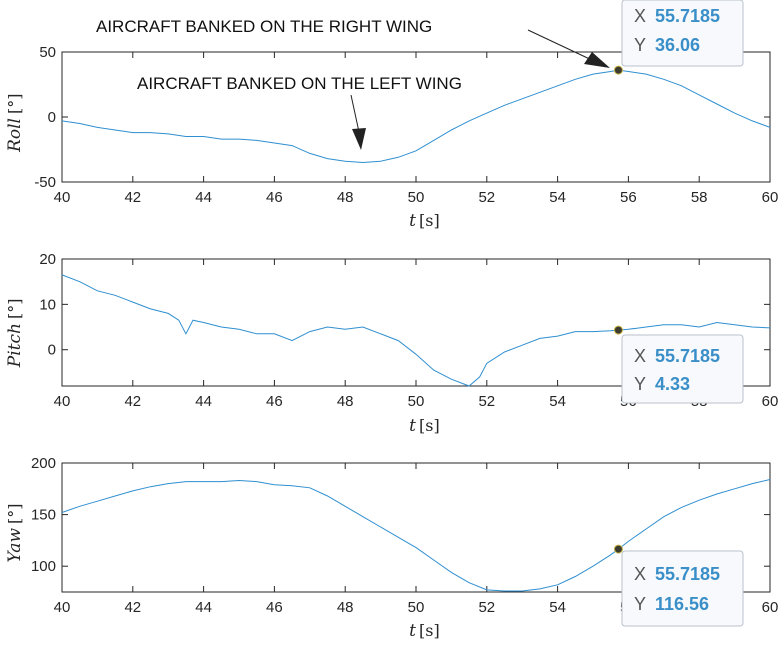  What do you see at coordinates (345, 401) in the screenshot?
I see `pitch-x-tick-label: 48` at bounding box center [345, 401].